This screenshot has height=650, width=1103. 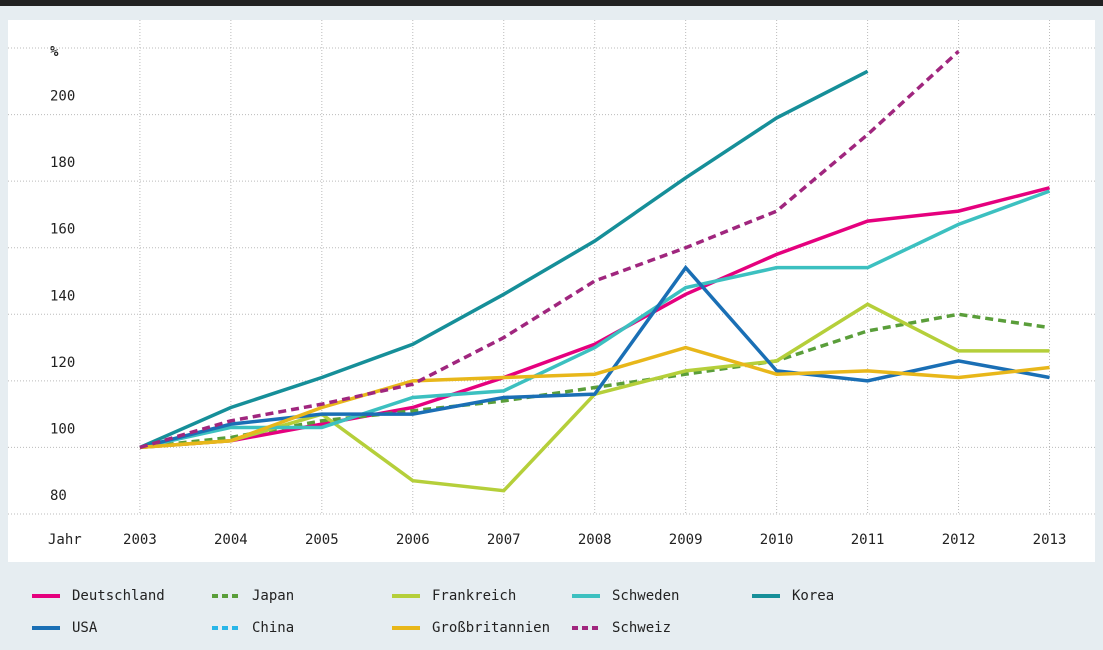 What do you see at coordinates (85, 628) in the screenshot?
I see `legend-label: USA` at bounding box center [85, 628].